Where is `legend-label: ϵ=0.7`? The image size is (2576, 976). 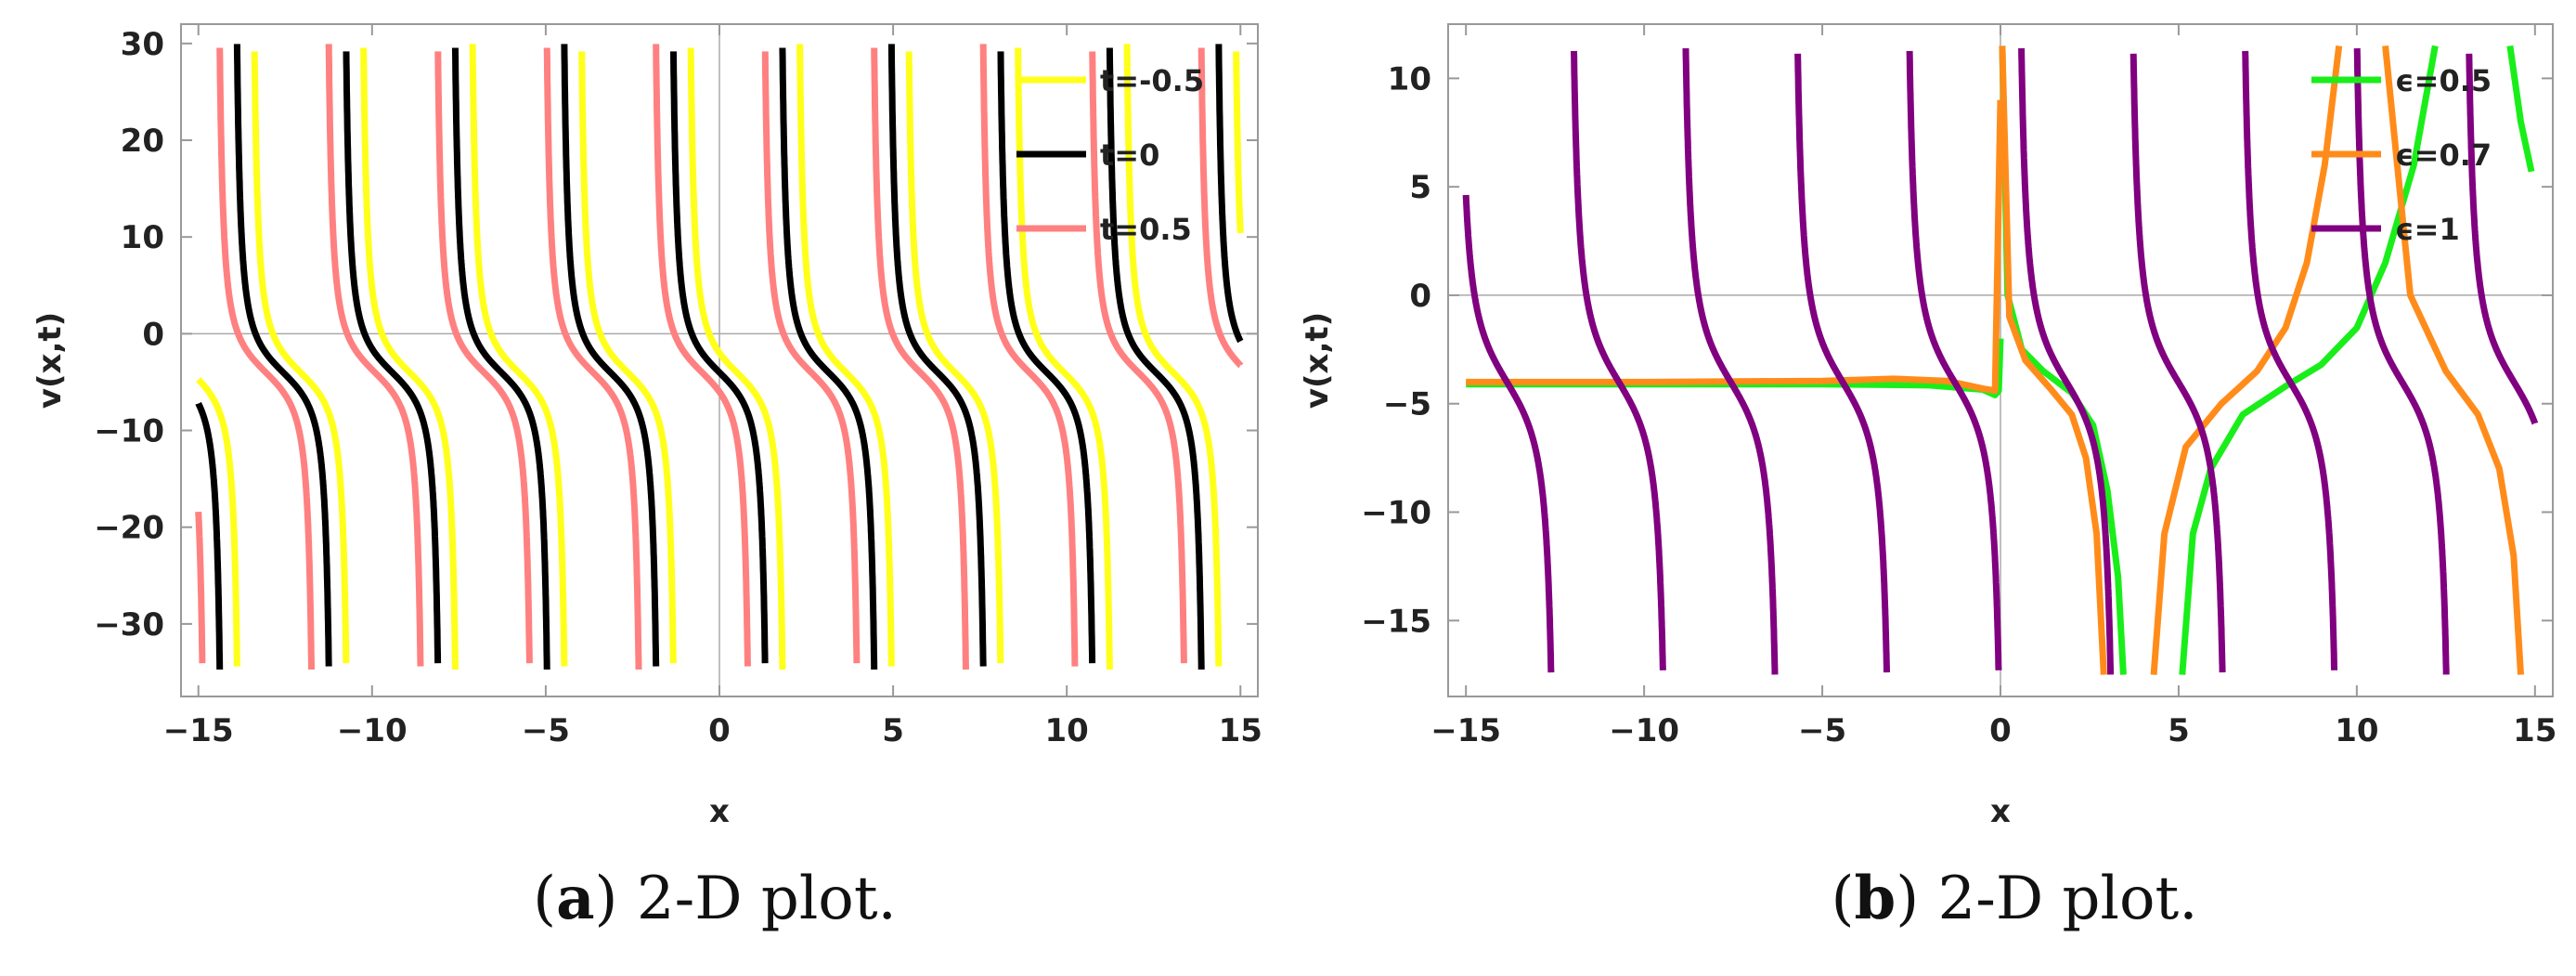 legend-label: ϵ=0.7 is located at coordinates (2443, 155).